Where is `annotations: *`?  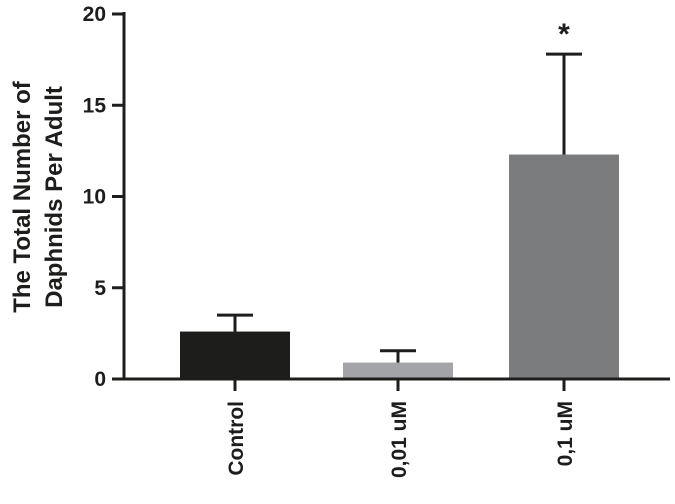 annotations: * is located at coordinates (564, 34).